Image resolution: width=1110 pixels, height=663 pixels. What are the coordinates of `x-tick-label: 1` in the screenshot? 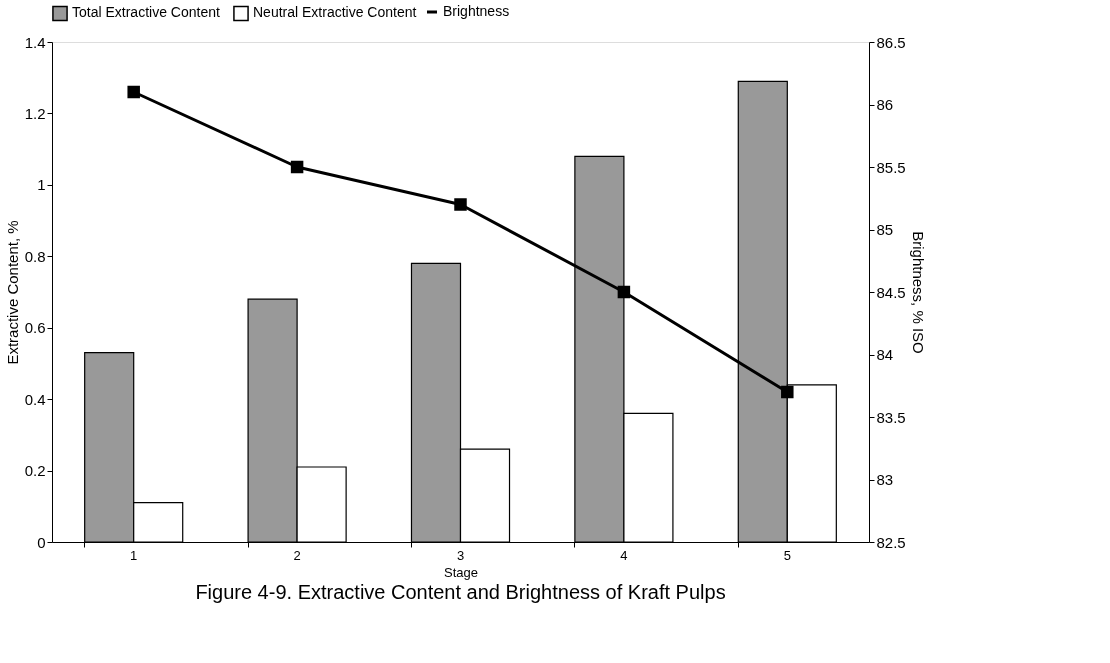 It's located at (134, 555).